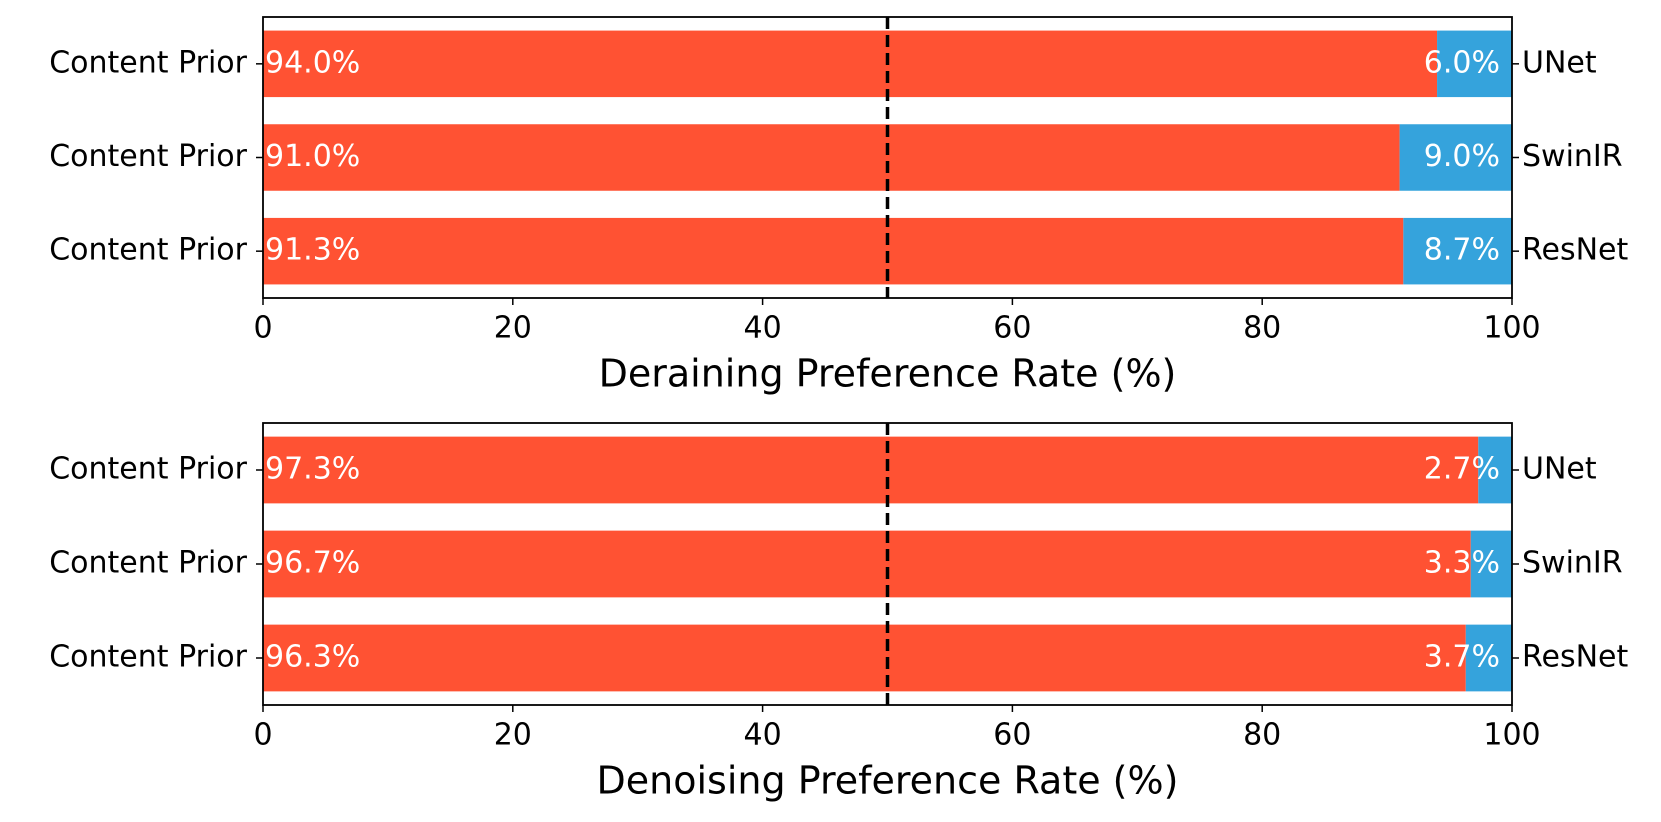 The width and height of the screenshot is (1661, 822). What do you see at coordinates (1462, 469) in the screenshot?
I see `value-label: 2.7%` at bounding box center [1462, 469].